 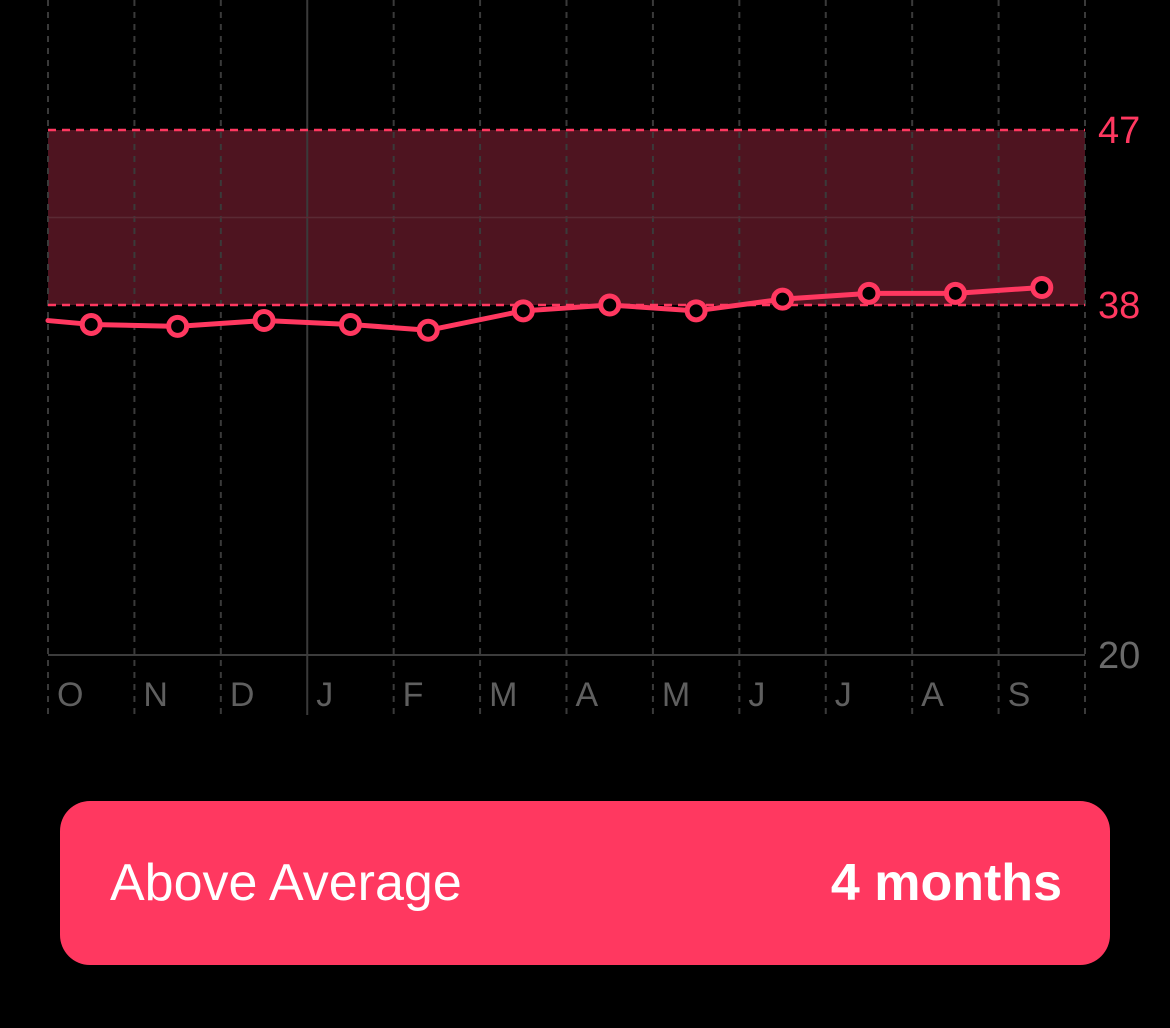 What do you see at coordinates (413, 695) in the screenshot?
I see `x-tick-label: F` at bounding box center [413, 695].